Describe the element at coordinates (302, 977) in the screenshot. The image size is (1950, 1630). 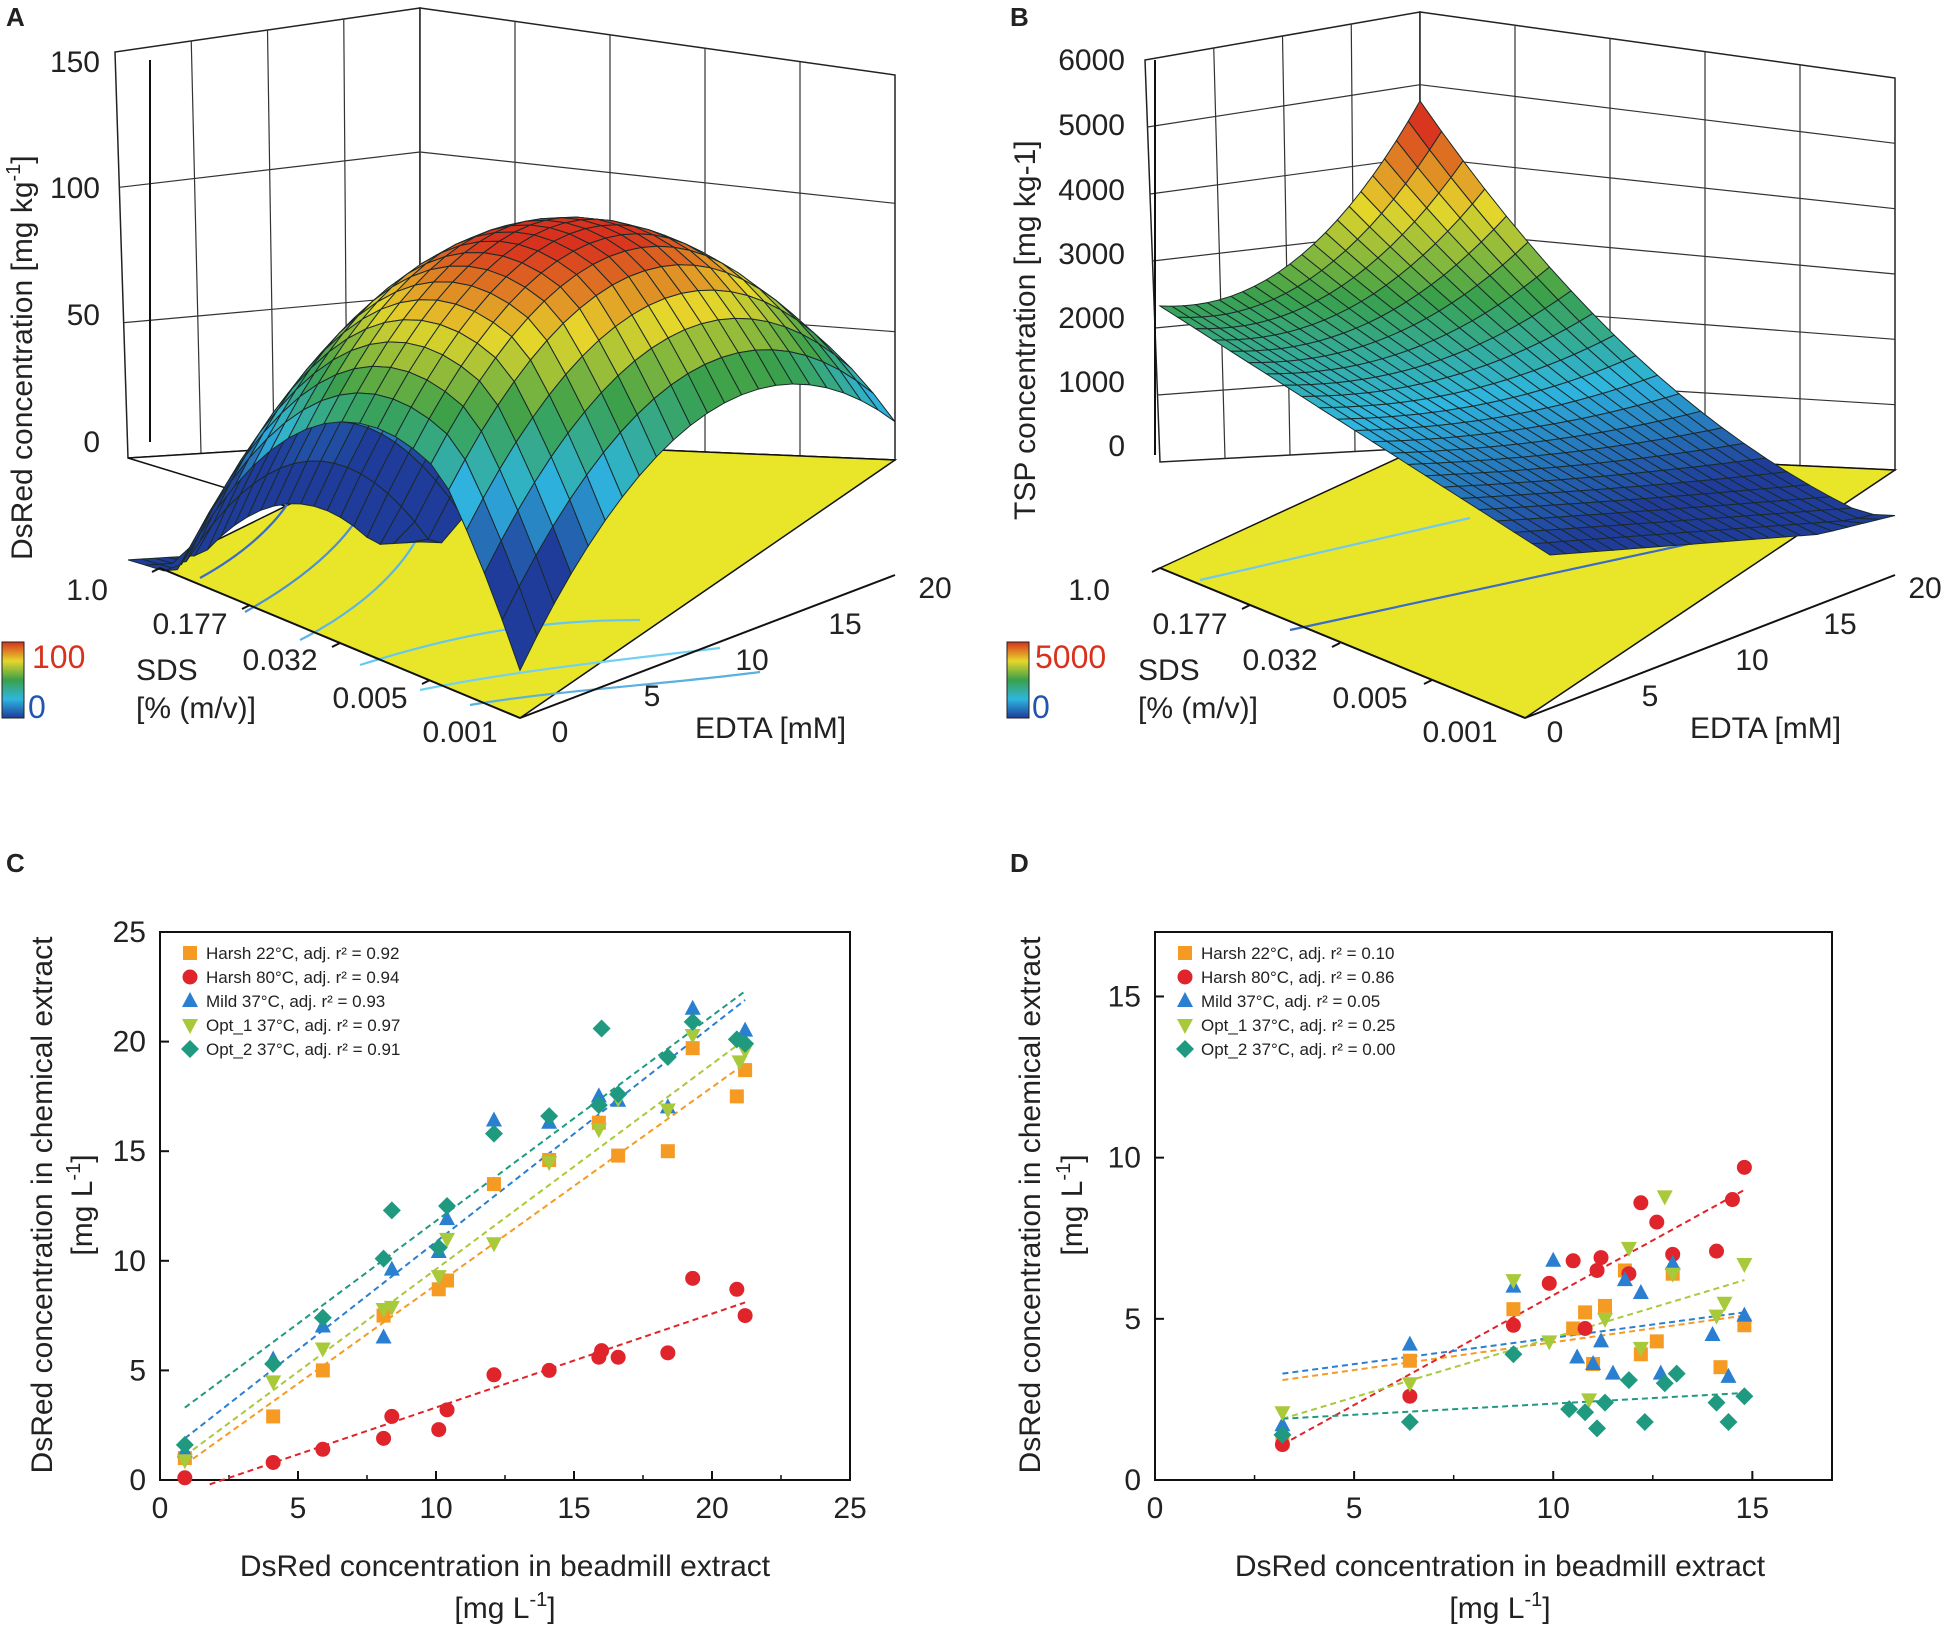
I see `legend-entry: Harsh 80°C, adj. r² = 0.94` at that location.